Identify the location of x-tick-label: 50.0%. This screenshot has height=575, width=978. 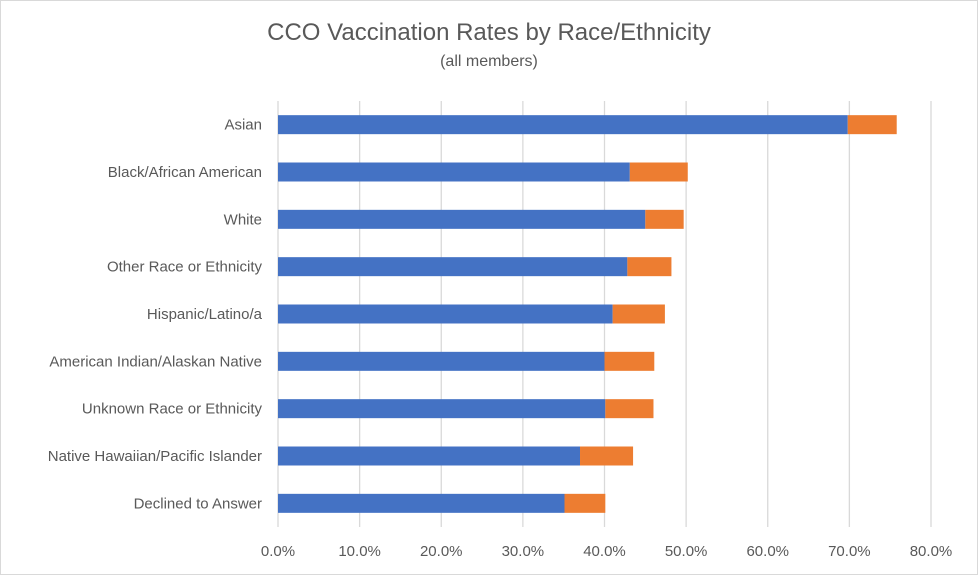
(686, 551).